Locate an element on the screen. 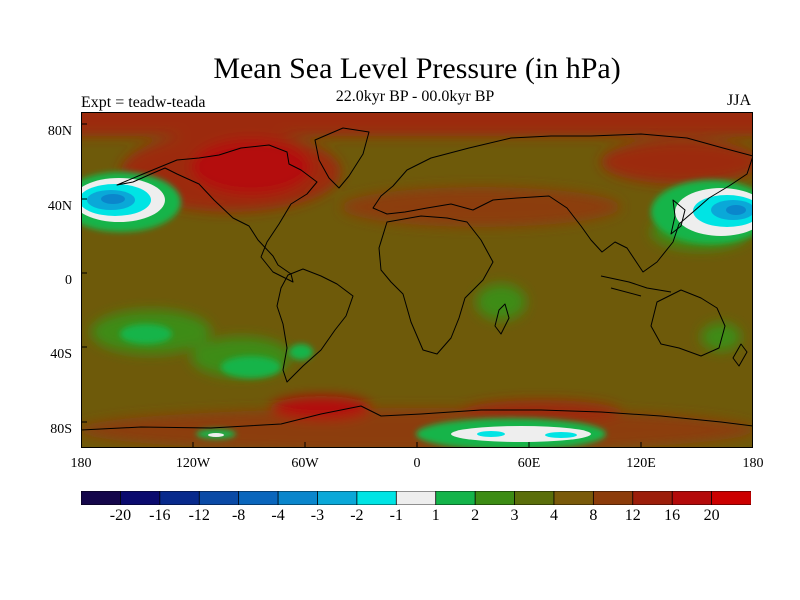 The height and width of the screenshot is (600, 800). lat-label-40s: 40S is located at coordinates (61, 354).